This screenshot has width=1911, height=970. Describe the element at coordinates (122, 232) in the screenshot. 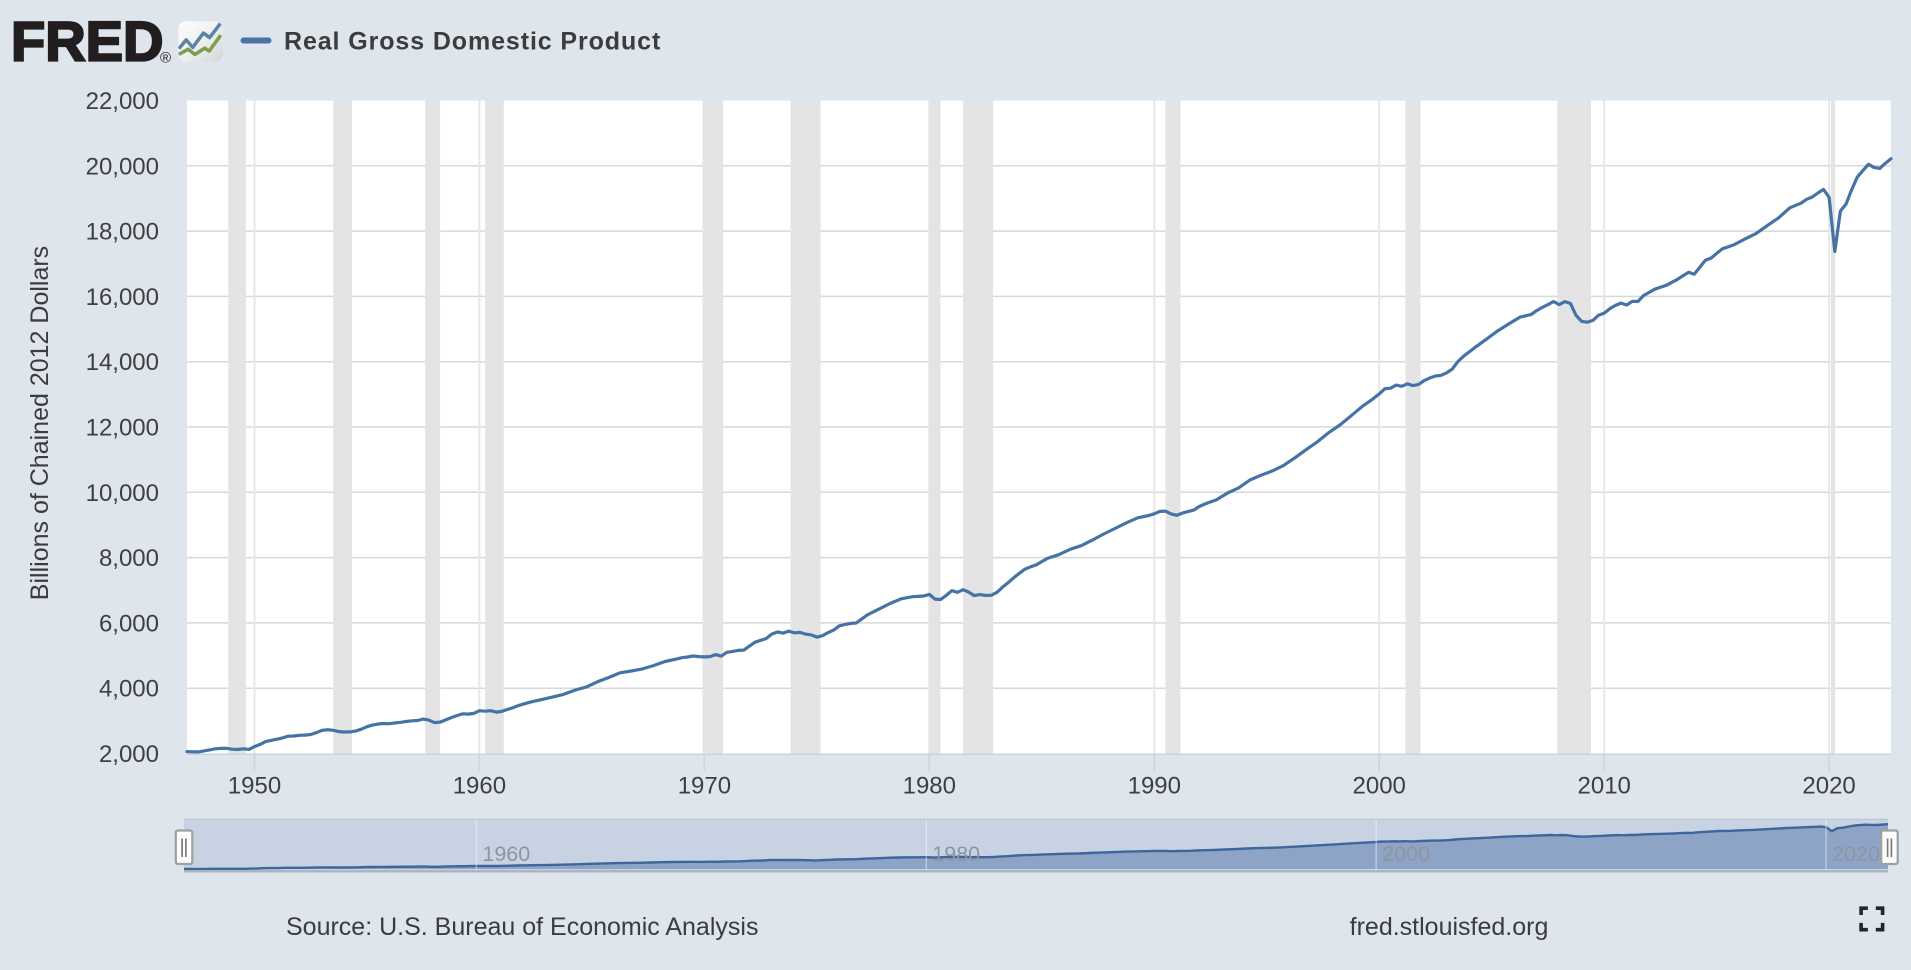

I see `svg-text: 18,000` at that location.